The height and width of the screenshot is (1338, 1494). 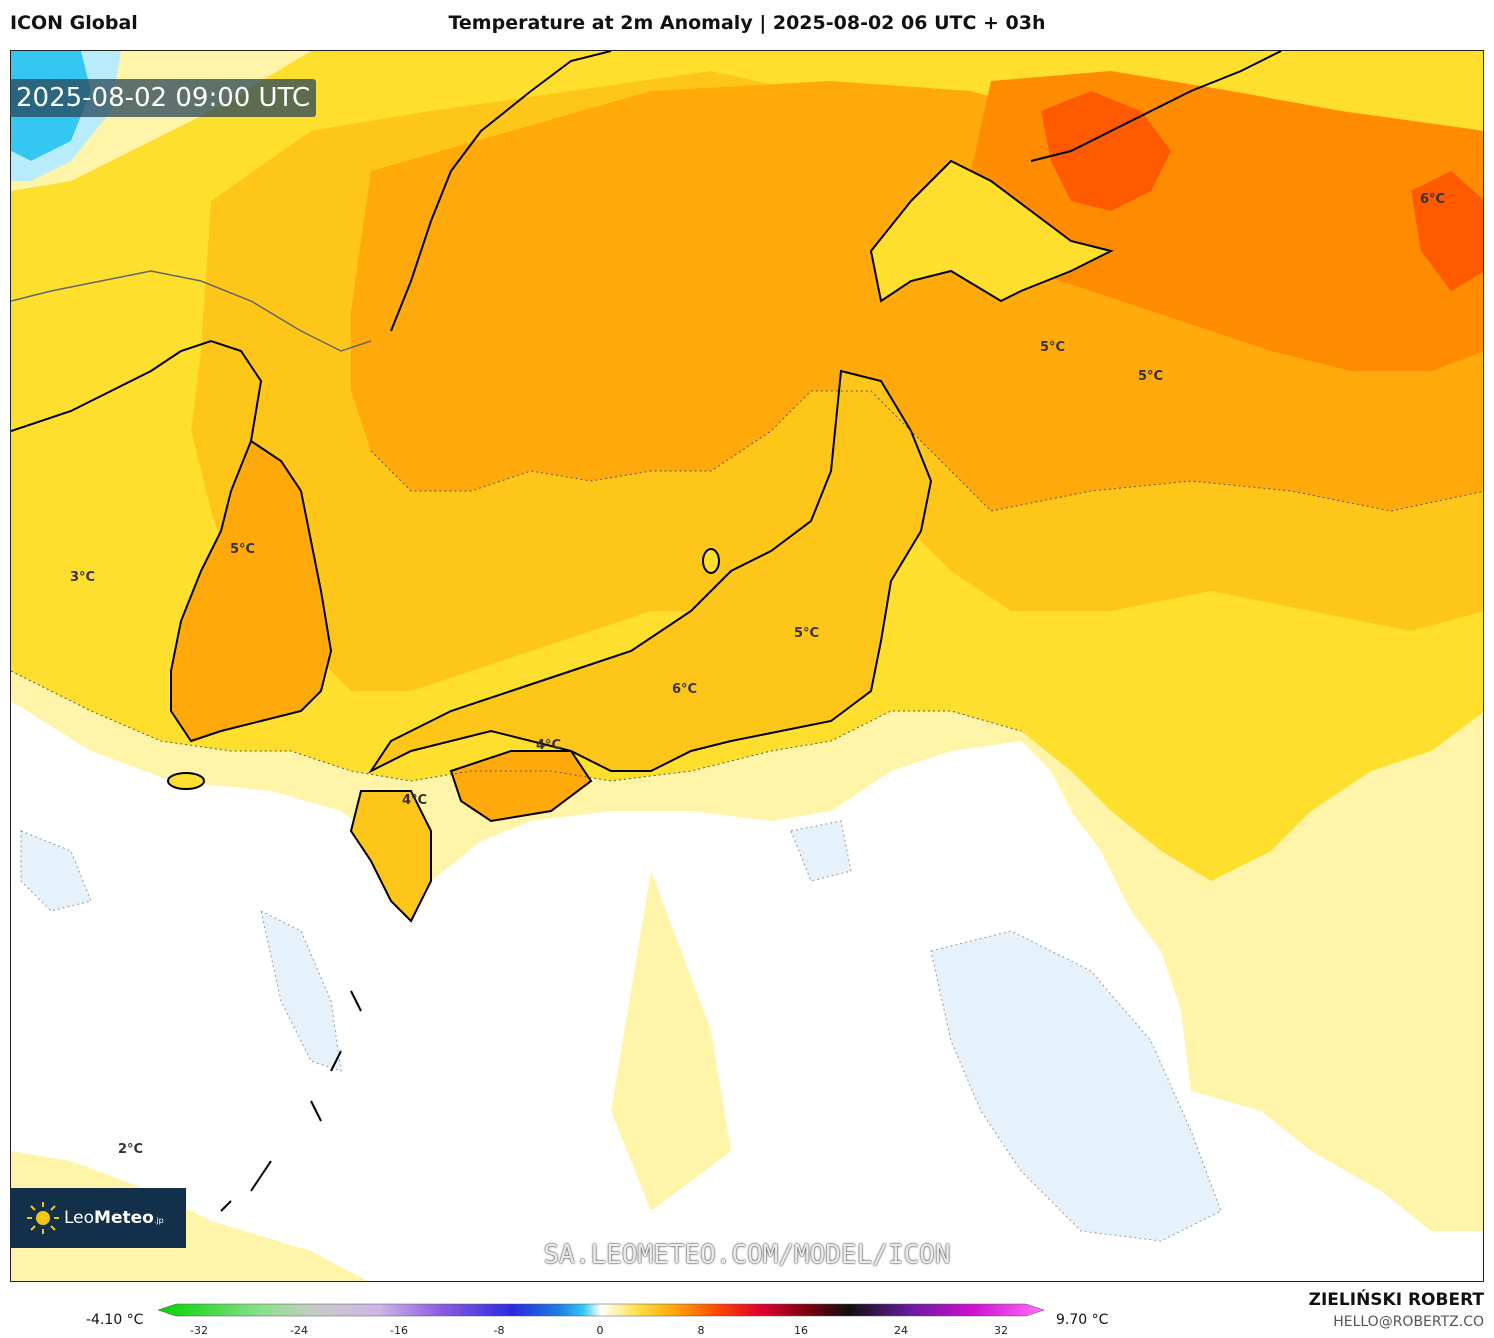 What do you see at coordinates (1082, 1320) in the screenshot?
I see `legend-max-value: 9.70 °C` at bounding box center [1082, 1320].